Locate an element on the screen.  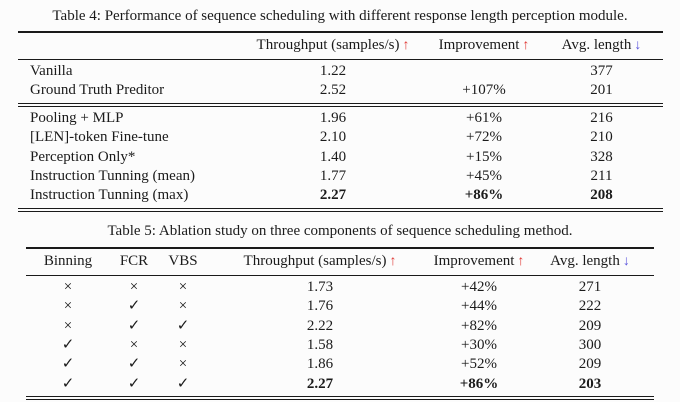
table5-header-improvement: Improvement ↑ is located at coordinates (479, 262).